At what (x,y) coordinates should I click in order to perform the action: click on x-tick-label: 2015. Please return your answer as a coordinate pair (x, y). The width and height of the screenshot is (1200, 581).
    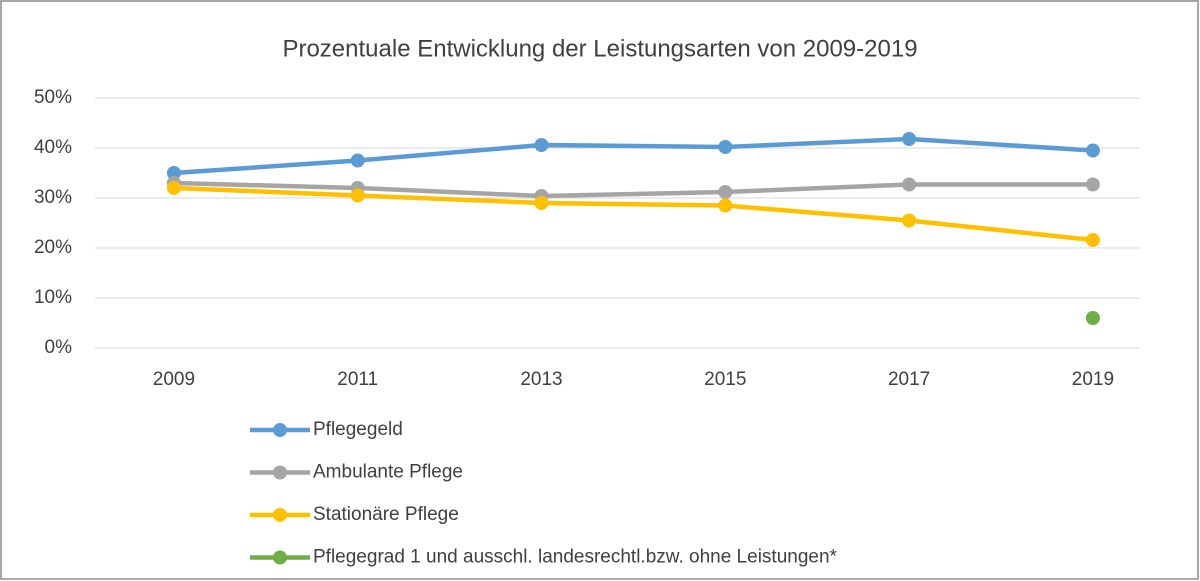
    Looking at the image, I should click on (725, 379).